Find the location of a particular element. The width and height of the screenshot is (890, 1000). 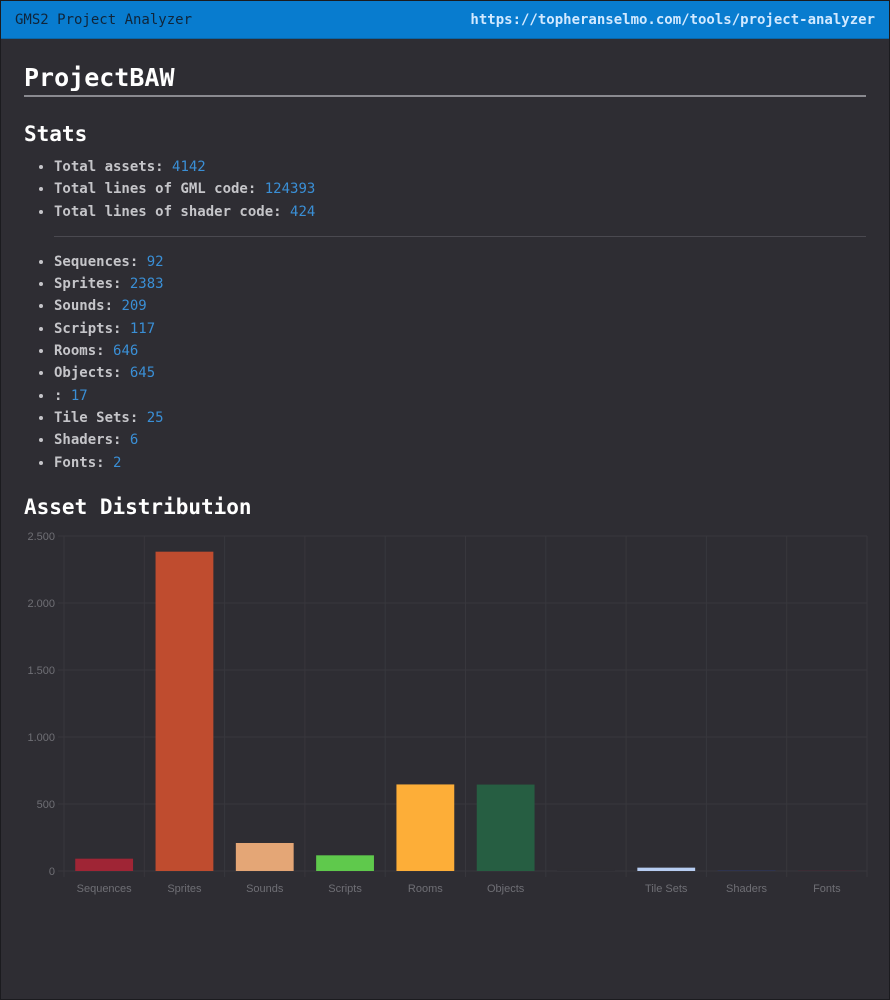

y-tick-label: 1.000 is located at coordinates (41, 738).